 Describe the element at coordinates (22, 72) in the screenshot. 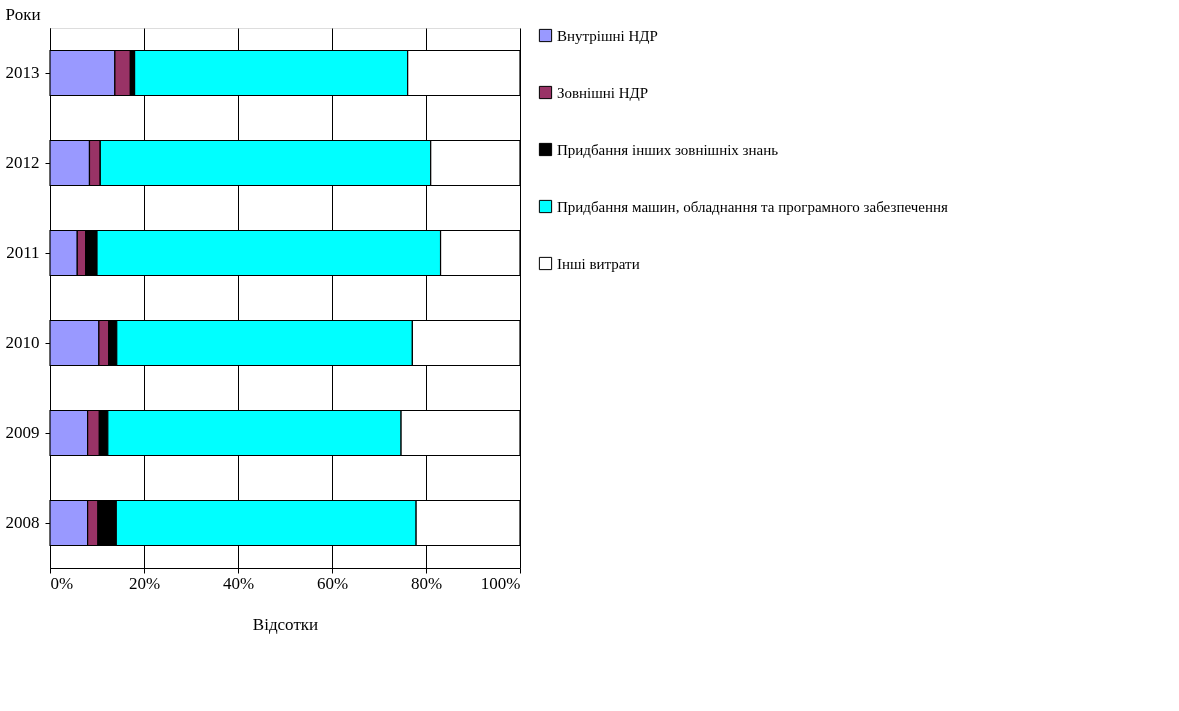

I see `y-tick-label: 2013` at that location.